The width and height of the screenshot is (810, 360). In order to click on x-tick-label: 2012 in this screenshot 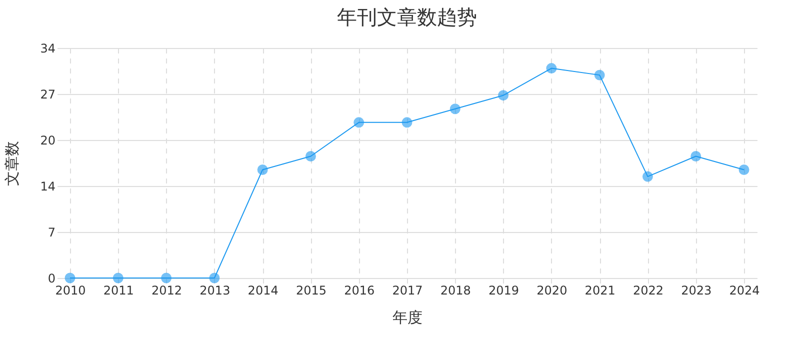, I will do `click(167, 291)`.